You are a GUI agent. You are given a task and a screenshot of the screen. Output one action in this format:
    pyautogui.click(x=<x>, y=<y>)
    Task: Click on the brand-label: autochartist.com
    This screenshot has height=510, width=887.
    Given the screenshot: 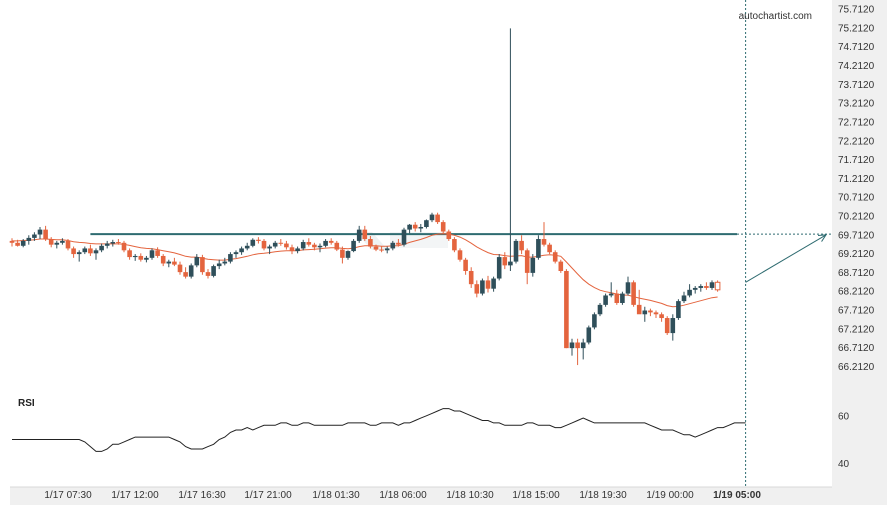 What is the action you would take?
    pyautogui.click(x=775, y=16)
    